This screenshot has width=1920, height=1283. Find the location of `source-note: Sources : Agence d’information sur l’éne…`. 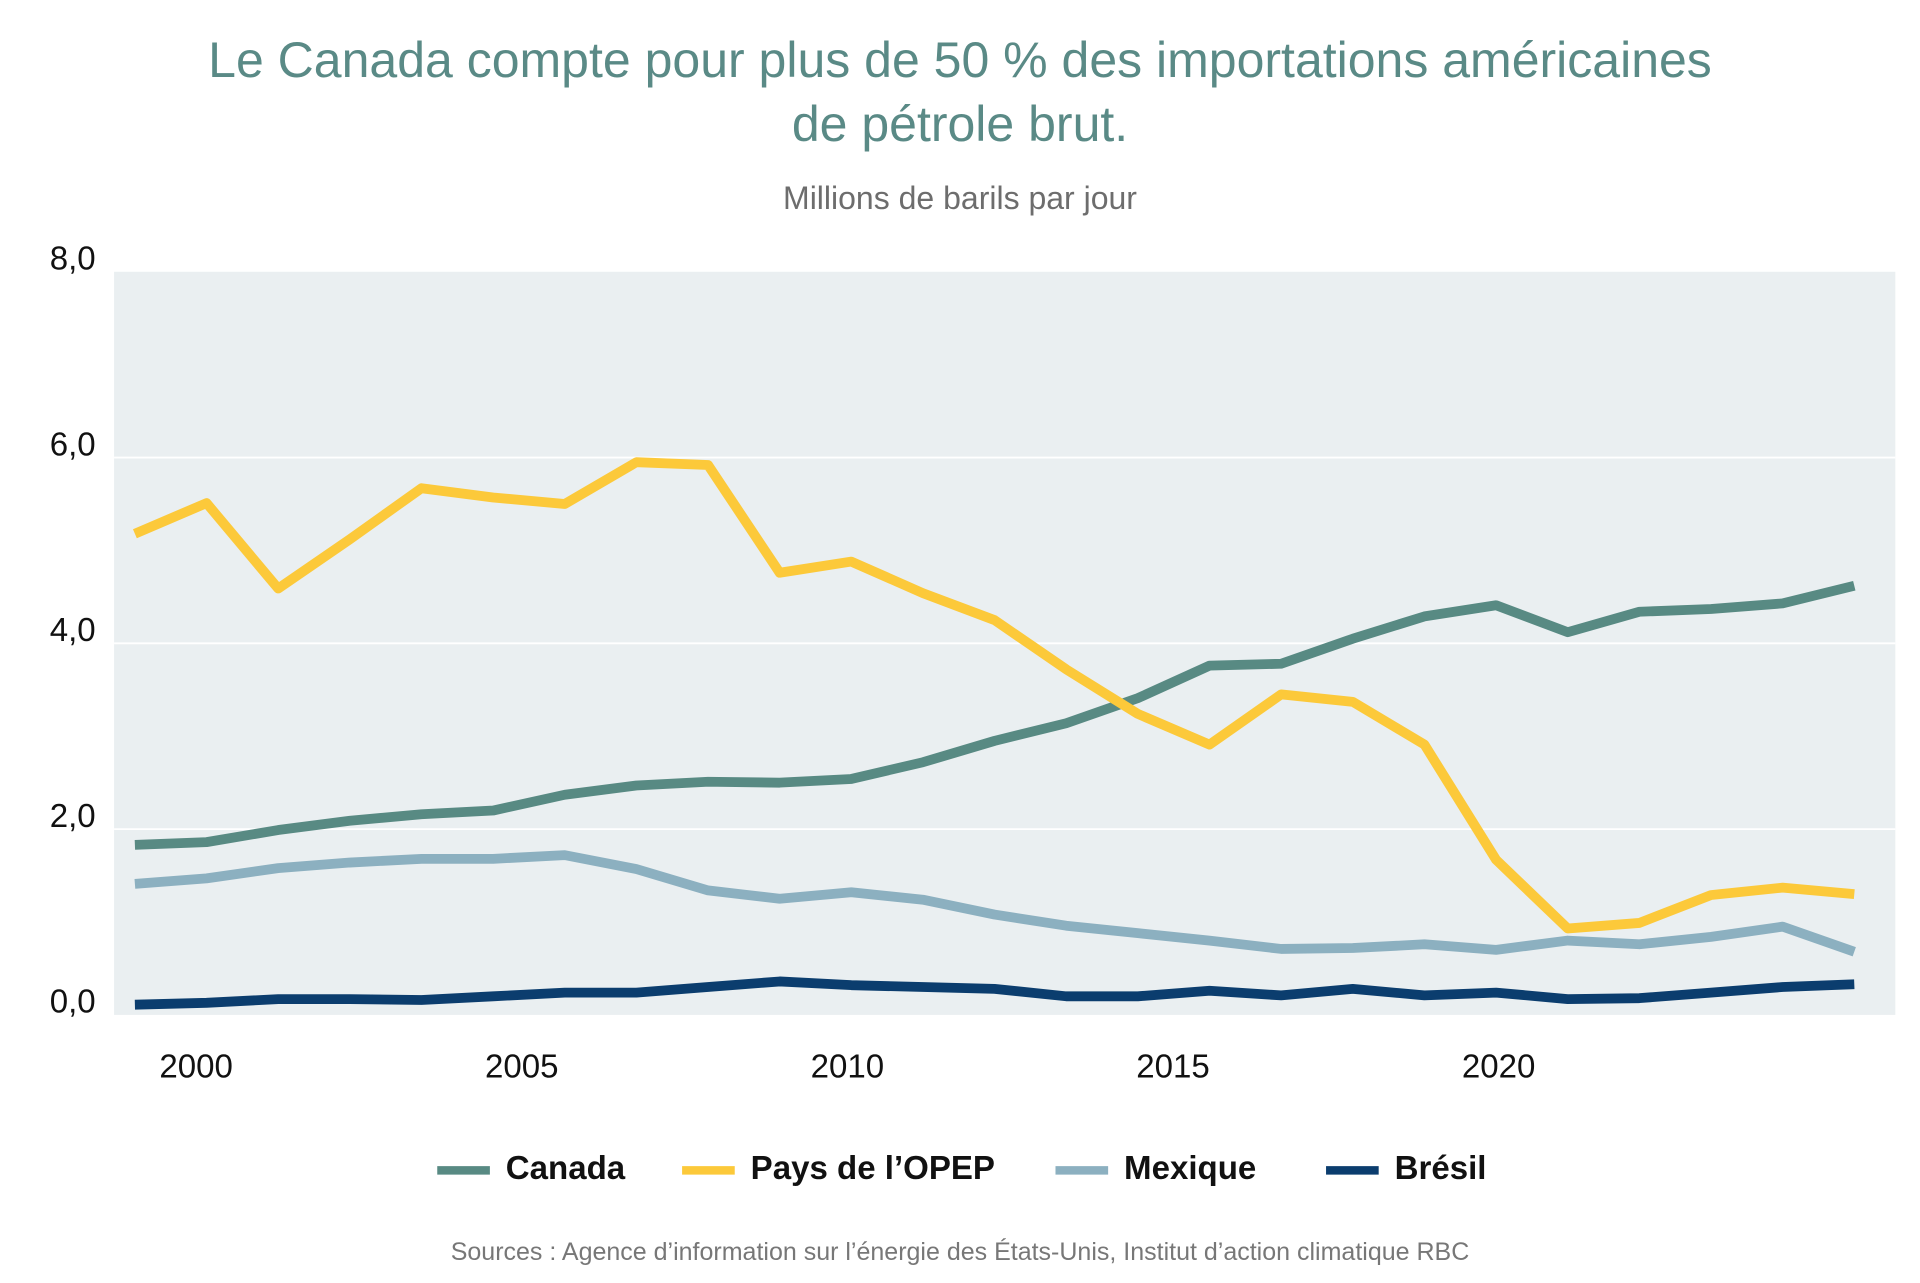

source-note: Sources : Agence d’information sur l’éne… is located at coordinates (960, 1252).